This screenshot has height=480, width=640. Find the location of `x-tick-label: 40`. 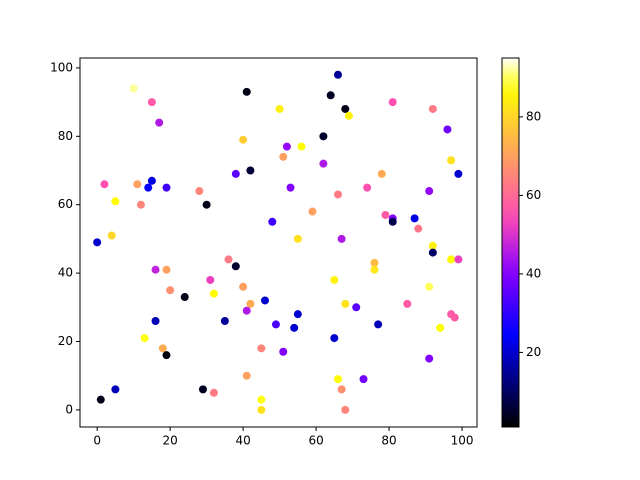

x-tick-label: 40 is located at coordinates (242, 441).